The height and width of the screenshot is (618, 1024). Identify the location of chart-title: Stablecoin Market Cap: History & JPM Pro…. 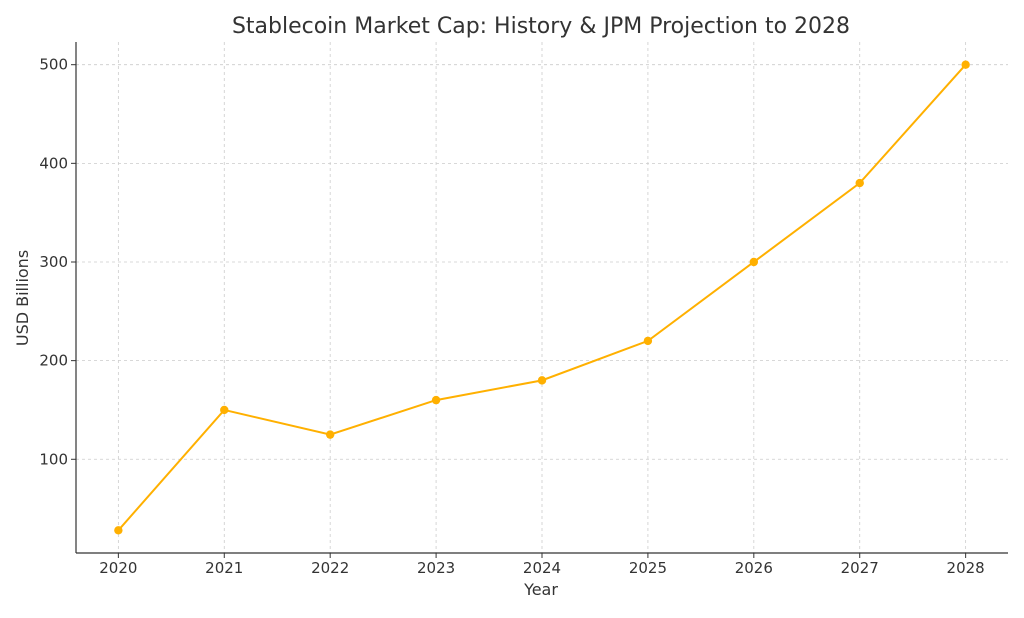
(541, 26).